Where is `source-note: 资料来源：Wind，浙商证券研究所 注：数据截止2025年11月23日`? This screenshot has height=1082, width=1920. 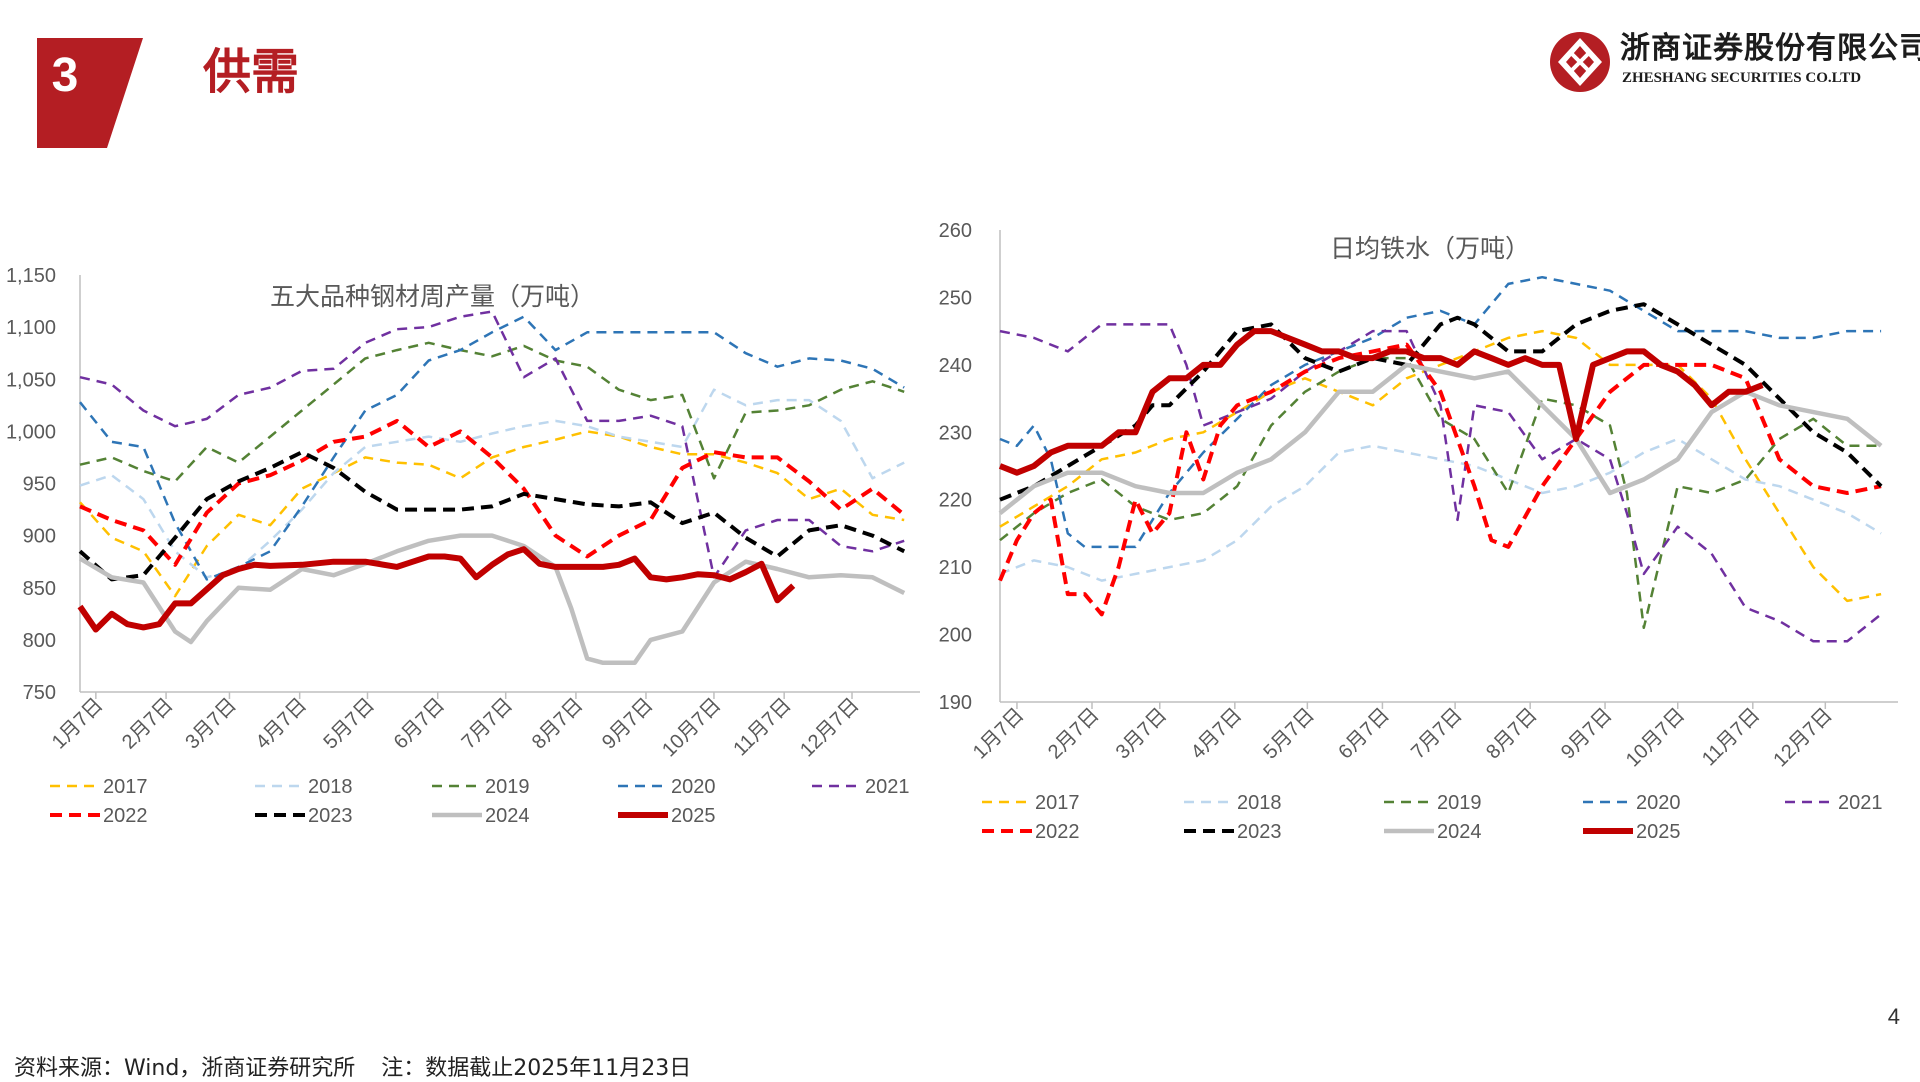
source-note: 资料来源：Wind，浙商证券研究所 注：数据截止2025年11月23日 is located at coordinates (352, 1066).